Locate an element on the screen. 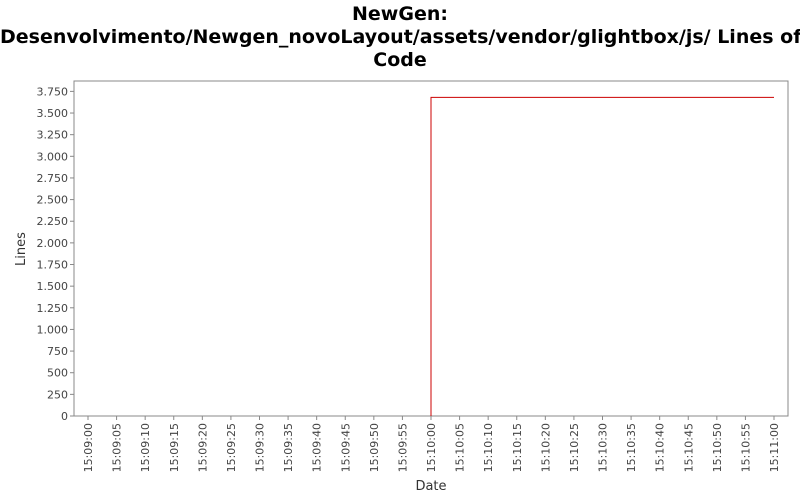 The image size is (800, 500). x-axis-title: Date is located at coordinates (430, 486).